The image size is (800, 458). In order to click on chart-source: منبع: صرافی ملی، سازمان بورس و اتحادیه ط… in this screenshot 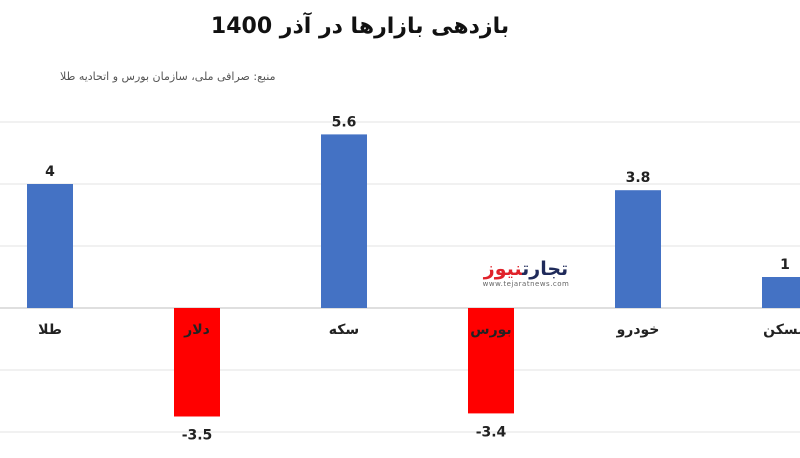, I will do `click(168, 76)`.